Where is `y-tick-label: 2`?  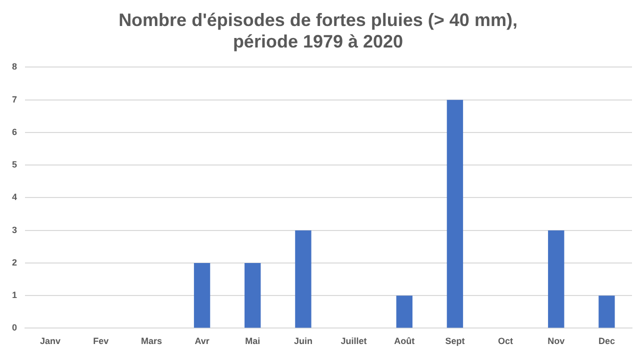
y-tick-label: 2 is located at coordinates (15, 262).